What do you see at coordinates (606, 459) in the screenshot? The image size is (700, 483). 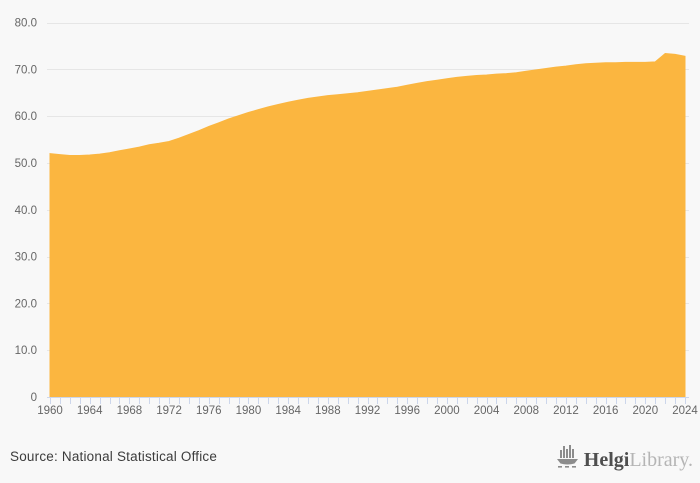 I see `logo-text-helgi: Helgi` at bounding box center [606, 459].